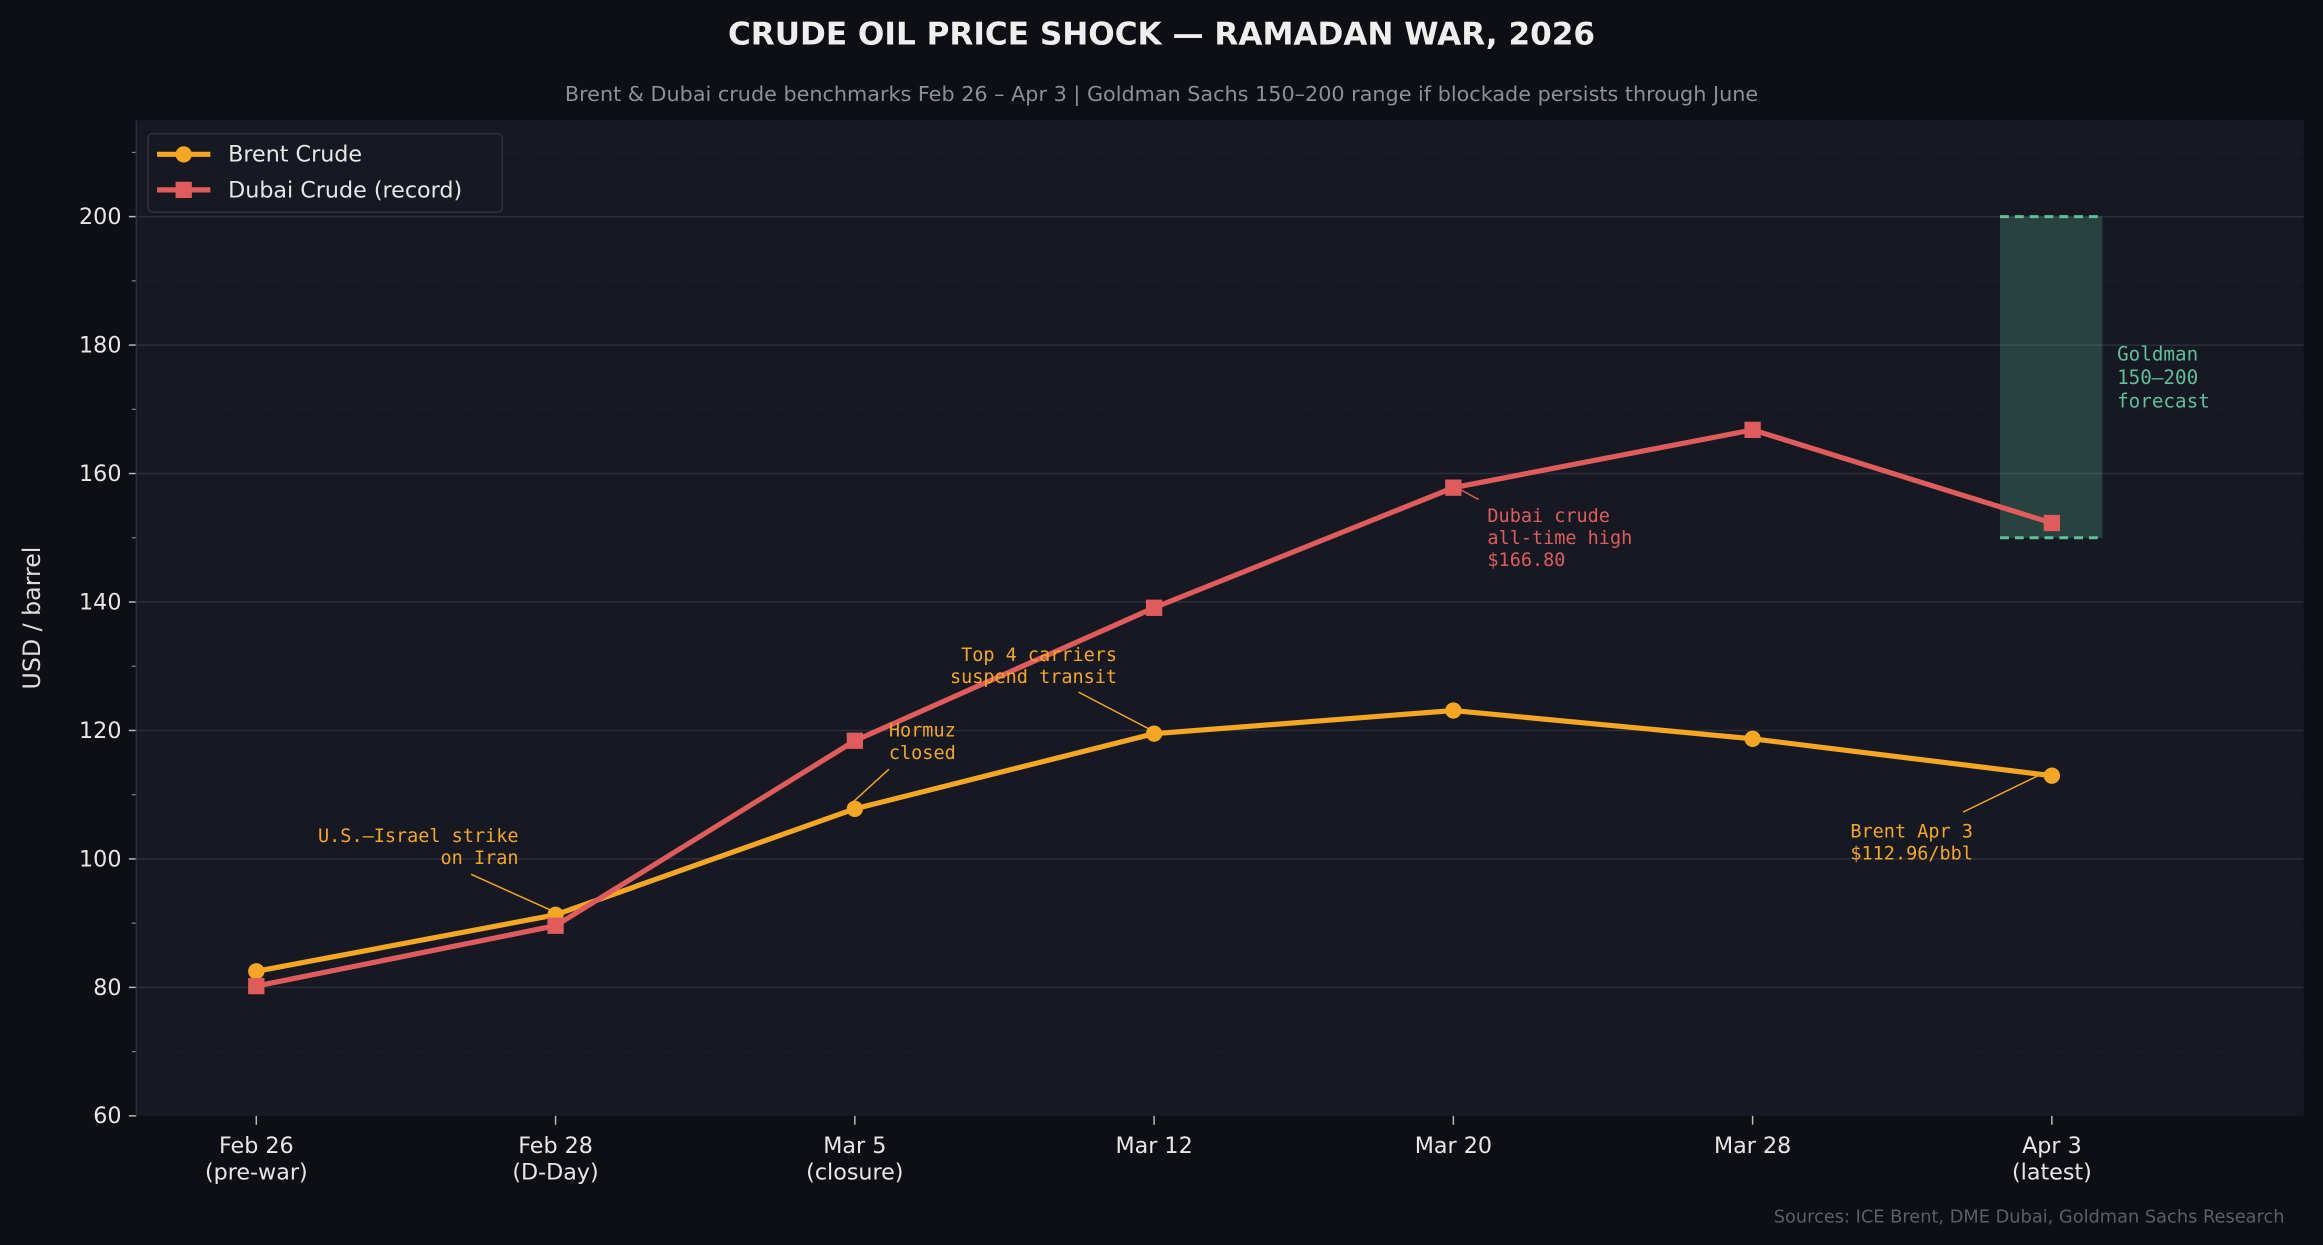 This screenshot has width=2323, height=1245. I want to click on annotation-text: closed, so click(922, 753).